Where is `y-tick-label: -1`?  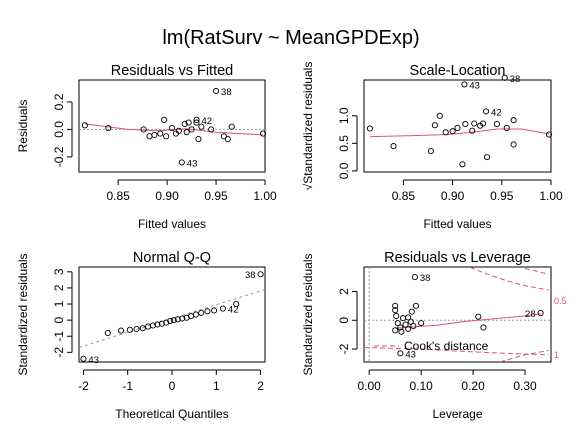 y-tick-label: -1 is located at coordinates (59, 336).